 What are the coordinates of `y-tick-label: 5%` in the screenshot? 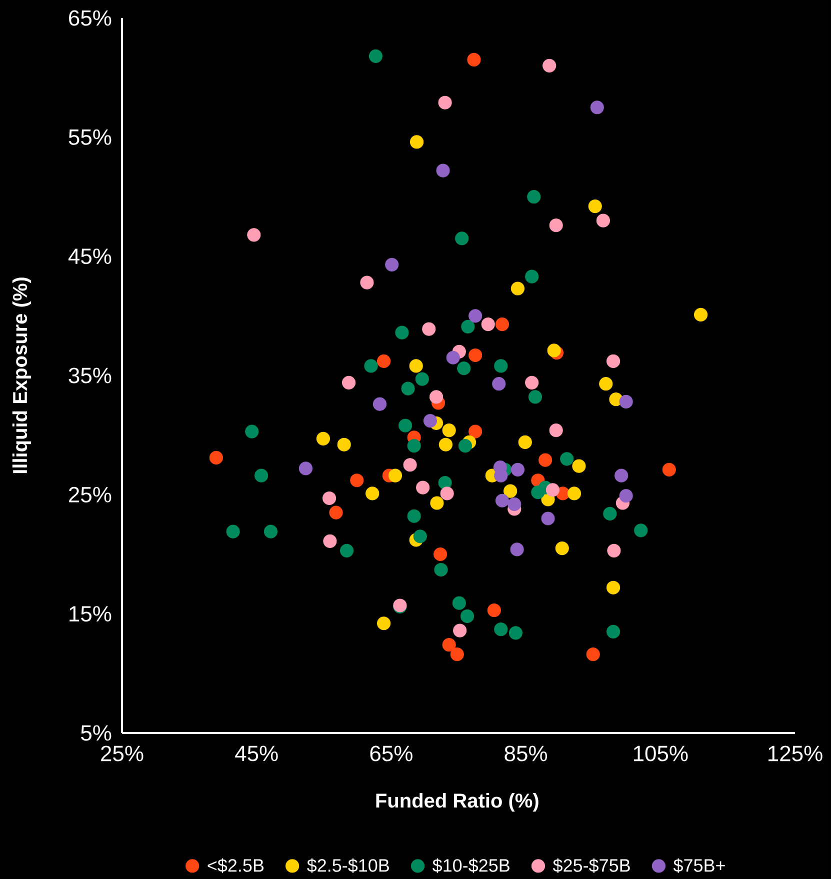 It's located at (96, 733).